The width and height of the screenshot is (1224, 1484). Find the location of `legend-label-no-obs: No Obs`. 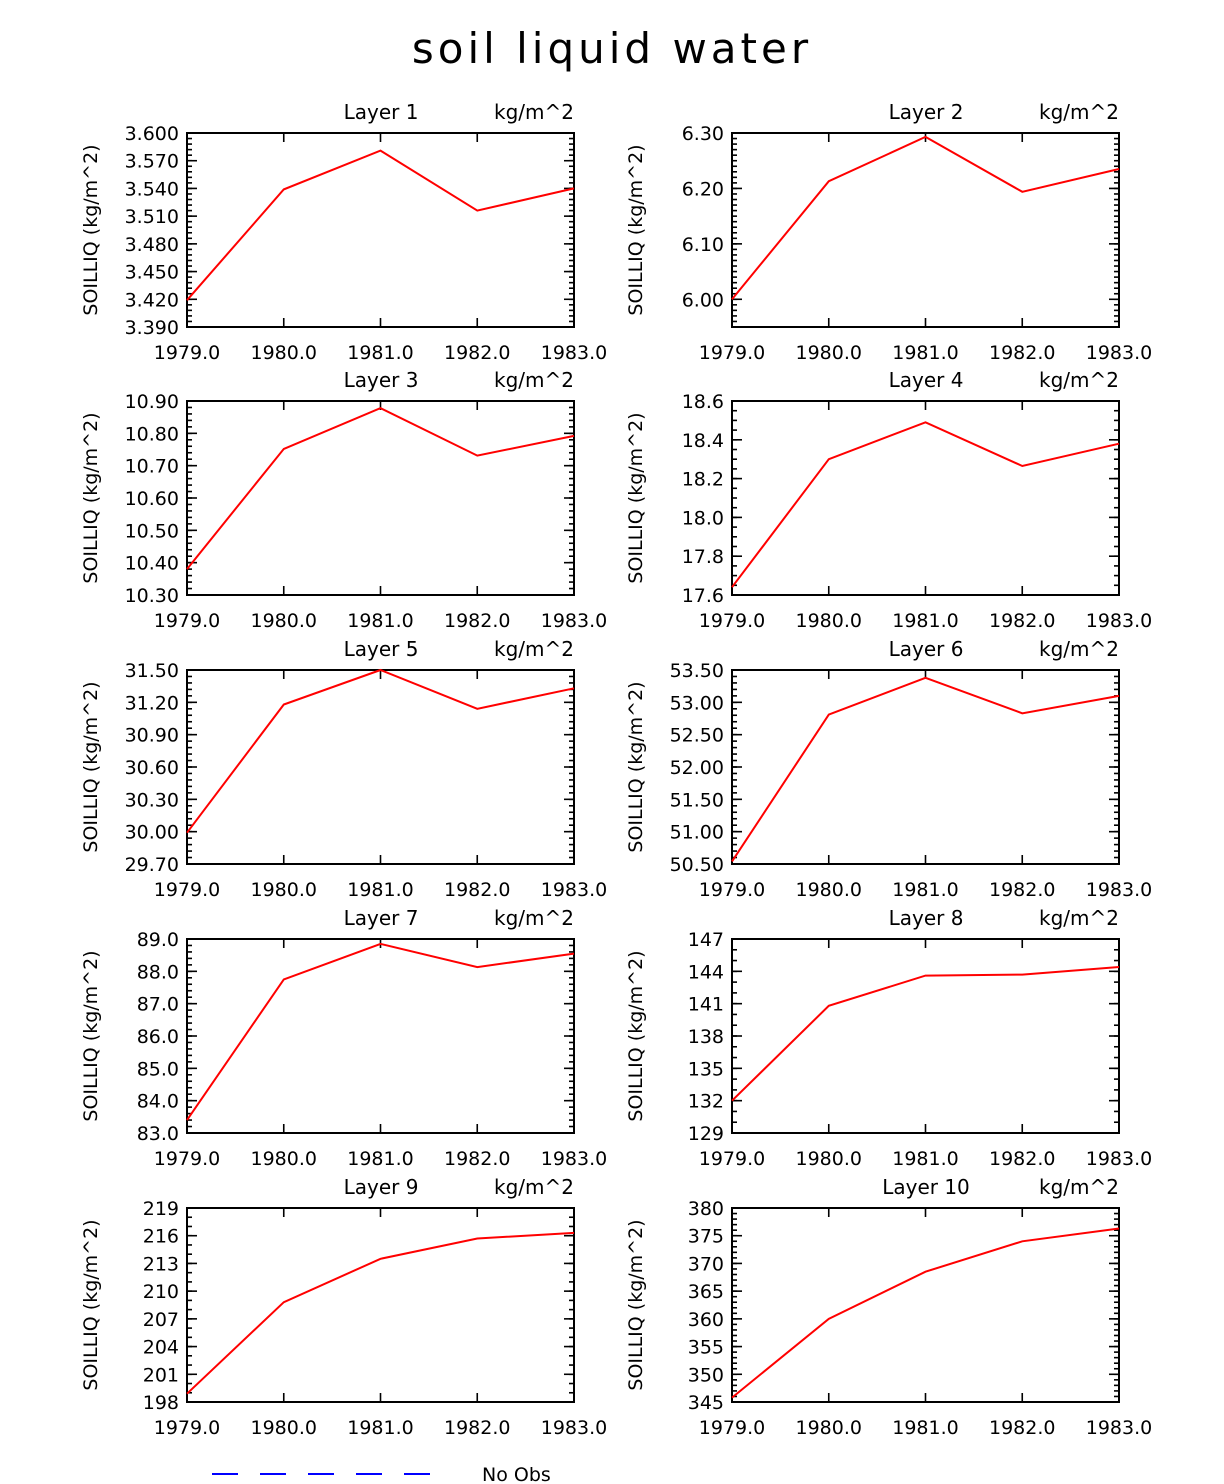

legend-label-no-obs: No Obs is located at coordinates (516, 1474).